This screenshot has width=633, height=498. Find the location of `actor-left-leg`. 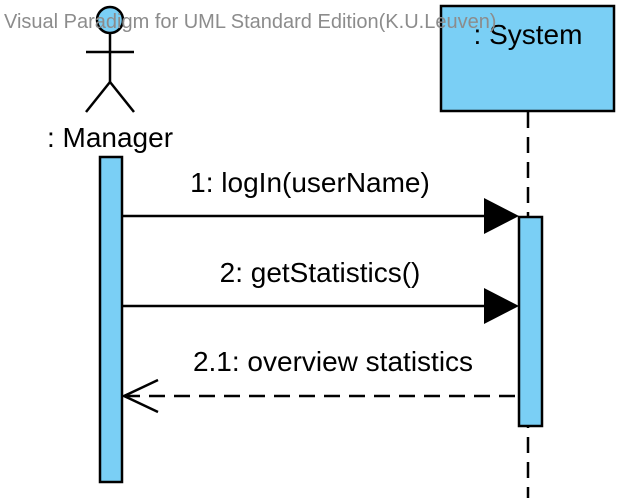

actor-left-leg is located at coordinates (98, 97).